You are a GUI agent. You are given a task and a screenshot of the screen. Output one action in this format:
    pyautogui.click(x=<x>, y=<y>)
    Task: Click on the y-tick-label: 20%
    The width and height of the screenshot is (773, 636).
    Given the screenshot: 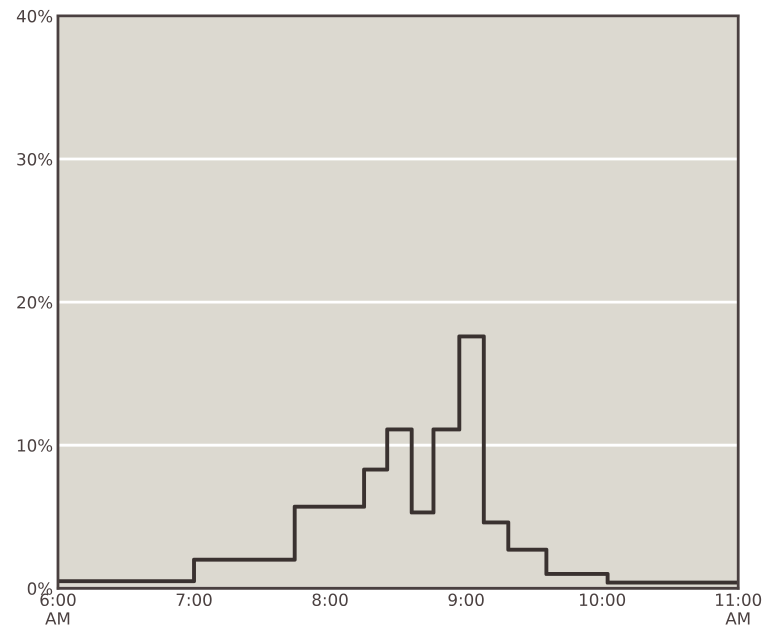 What is the action you would take?
    pyautogui.click(x=34, y=302)
    